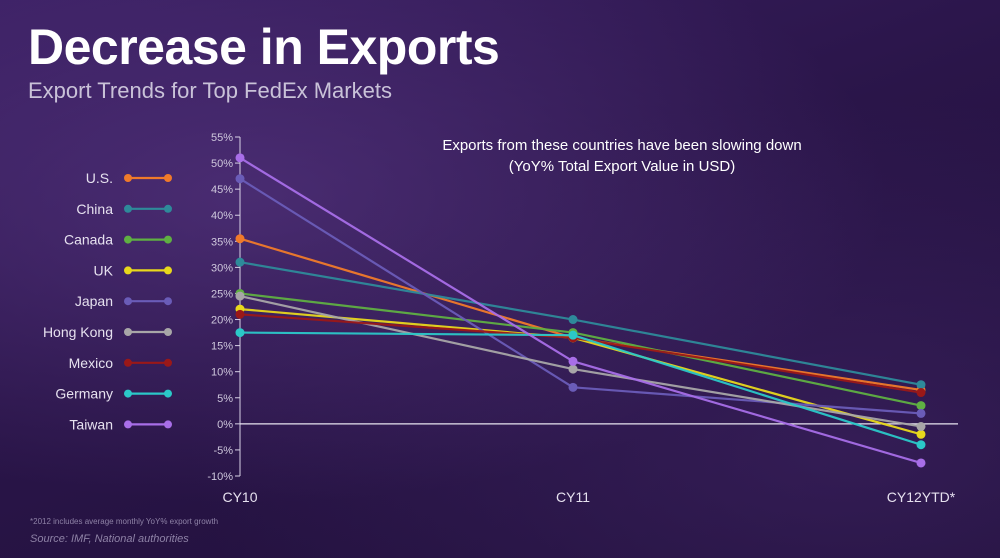 Image resolution: width=1000 pixels, height=558 pixels. I want to click on y-tick-label: 30%, so click(222, 268).